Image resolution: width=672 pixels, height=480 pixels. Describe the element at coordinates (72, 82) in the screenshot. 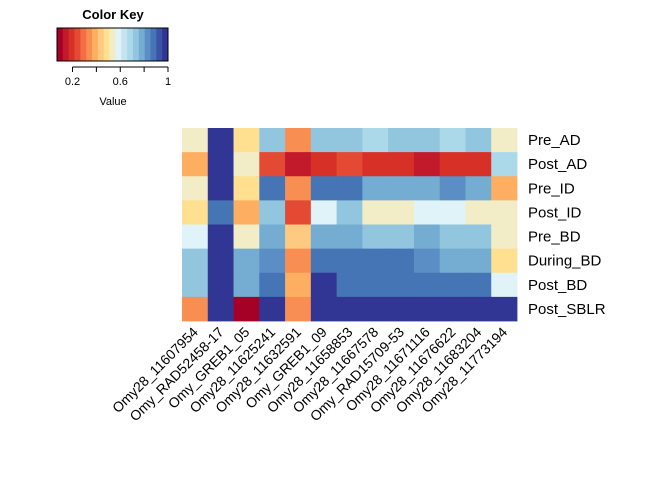

I see `color-key-tick-label: 0.2` at that location.